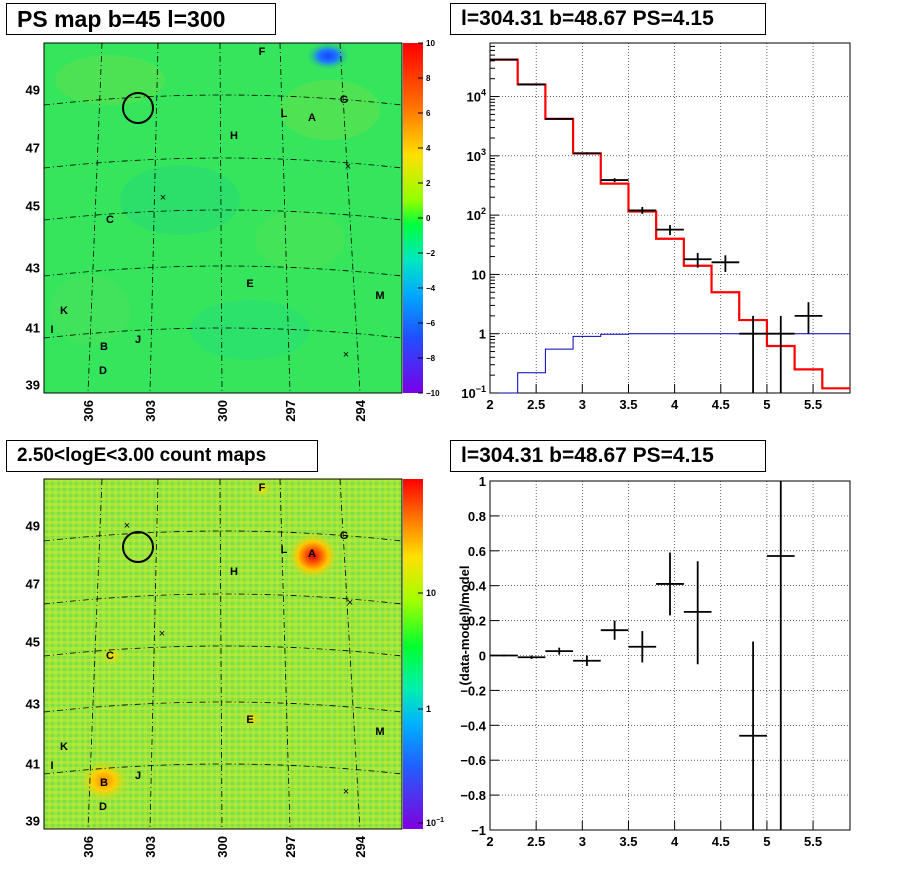 This screenshot has height=875, width=898. Describe the element at coordinates (478, 830) in the screenshot. I see `y-tick-label: −1` at that location.